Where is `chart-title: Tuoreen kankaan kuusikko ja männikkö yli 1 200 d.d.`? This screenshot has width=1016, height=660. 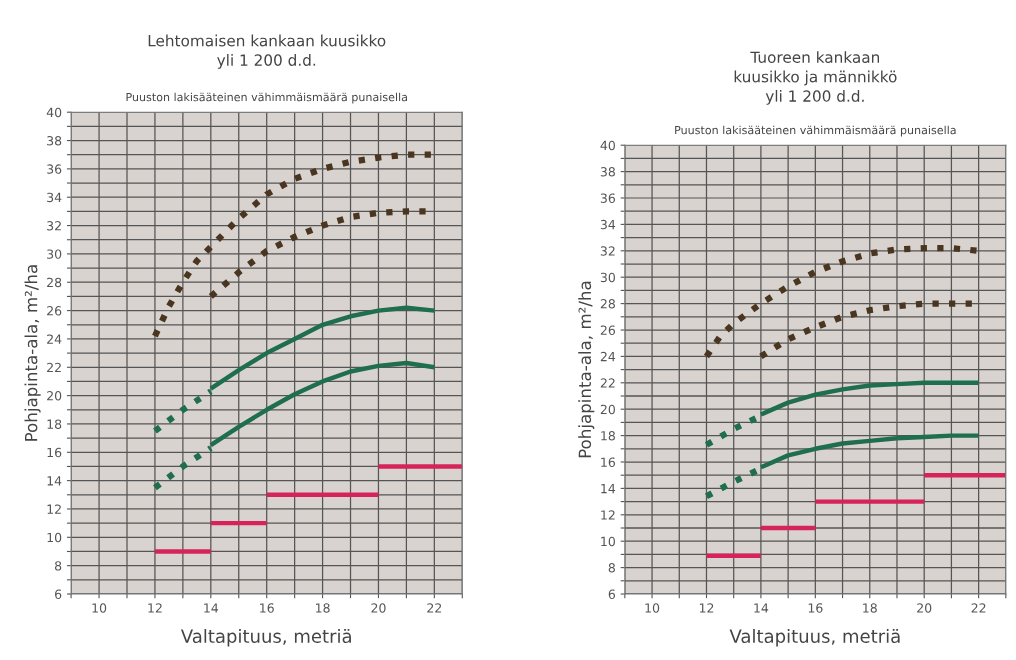 chart-title: Tuoreen kankaan kuusikko ja männikkö yli 1 200 d.d. is located at coordinates (815, 78).